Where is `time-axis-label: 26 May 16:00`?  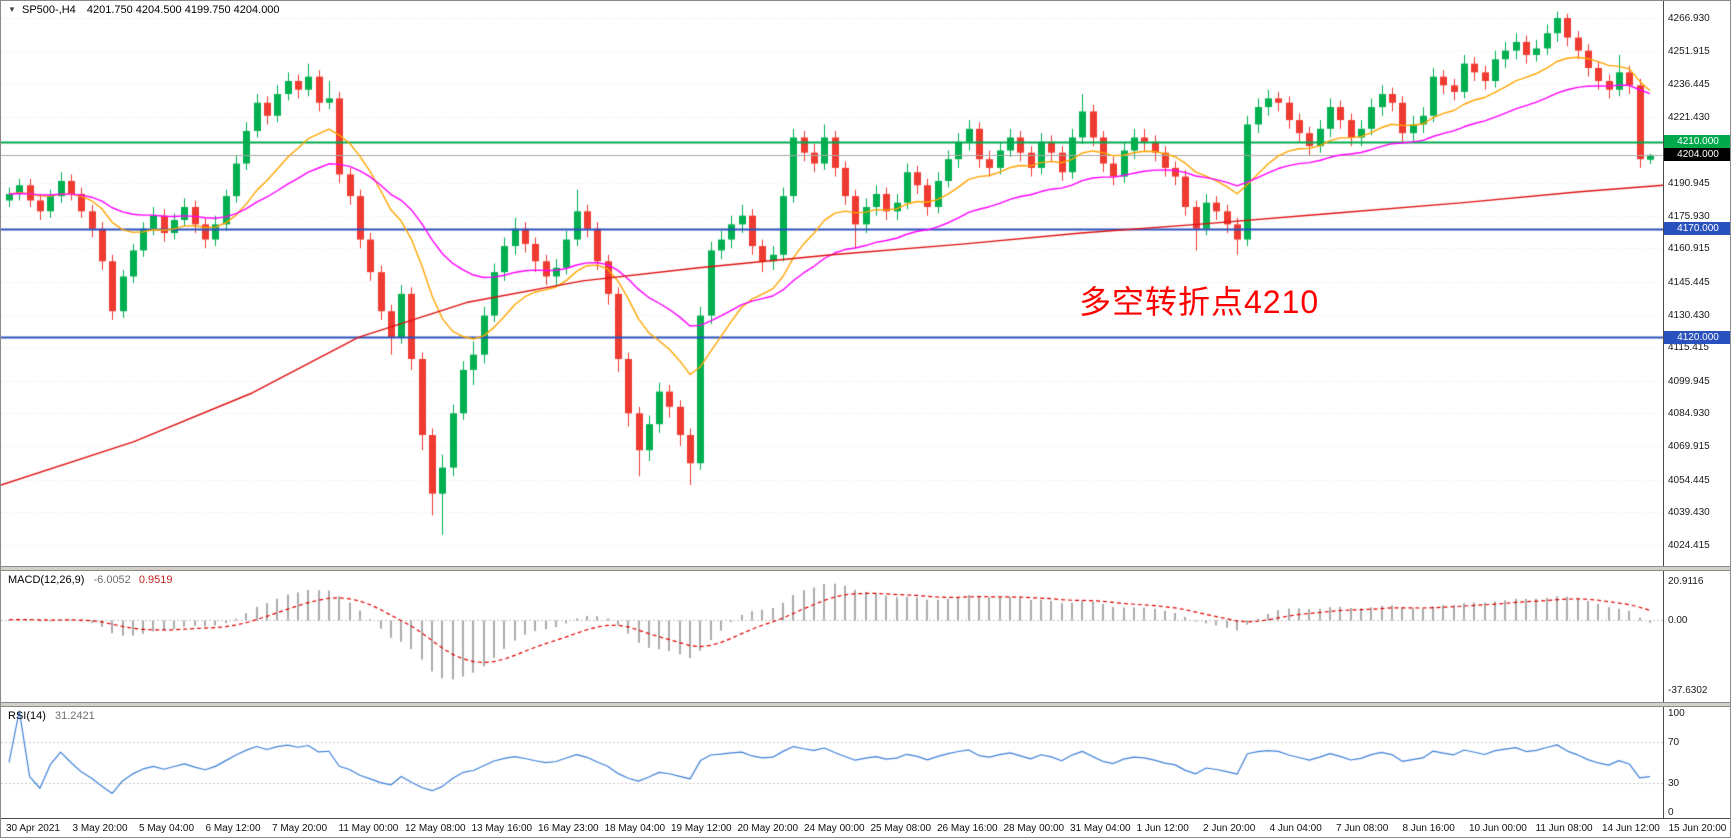
time-axis-label: 26 May 16:00 is located at coordinates (967, 828).